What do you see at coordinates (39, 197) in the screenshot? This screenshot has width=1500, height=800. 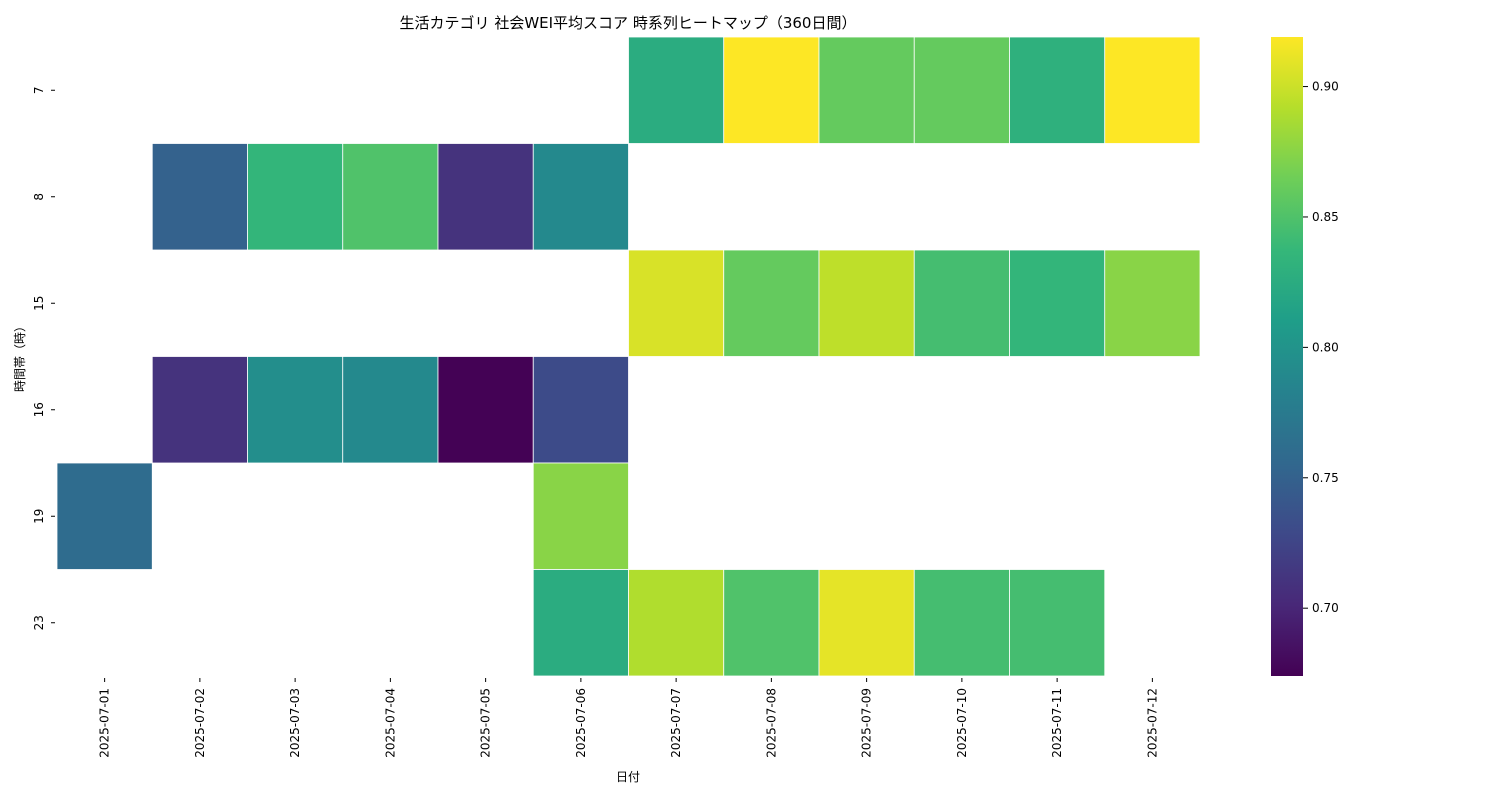 I see `y-tick-label: 8` at bounding box center [39, 197].